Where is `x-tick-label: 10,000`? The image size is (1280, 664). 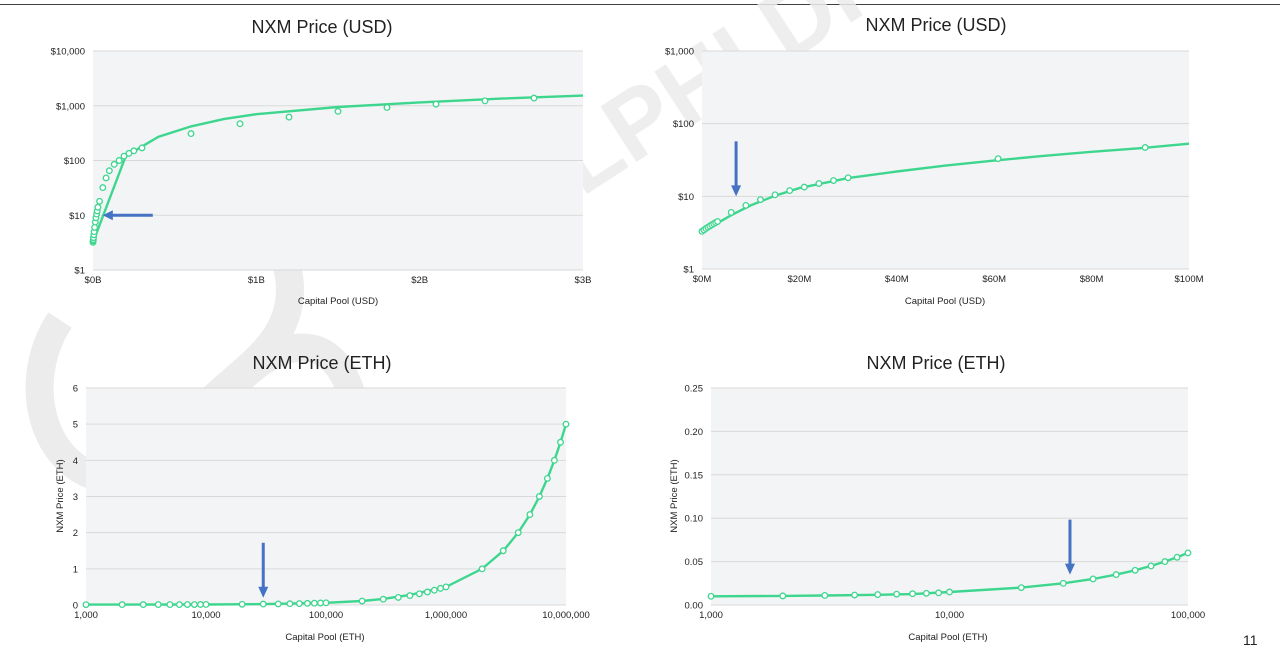 x-tick-label: 10,000 is located at coordinates (949, 615).